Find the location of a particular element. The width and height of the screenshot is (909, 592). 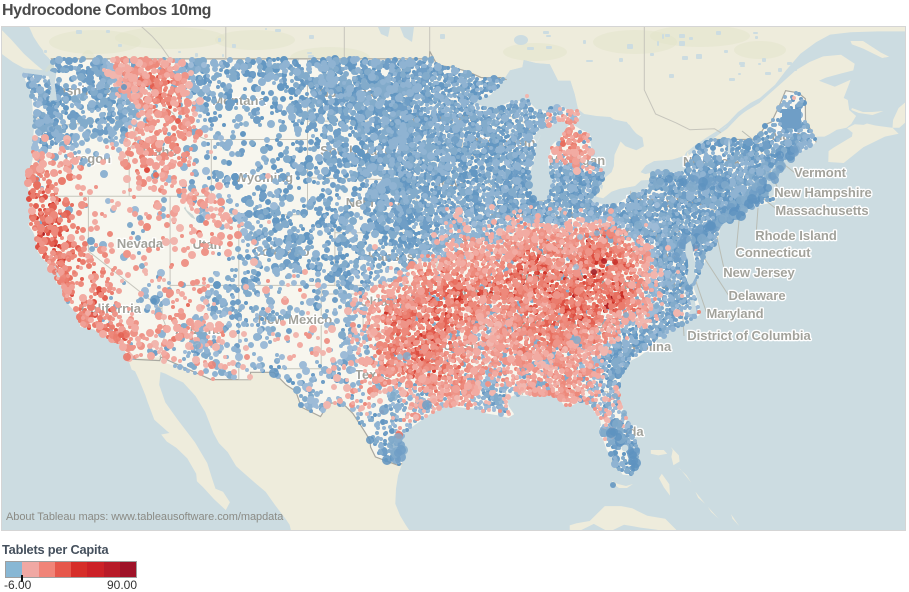

svg-text: Connecticut is located at coordinates (773, 252).